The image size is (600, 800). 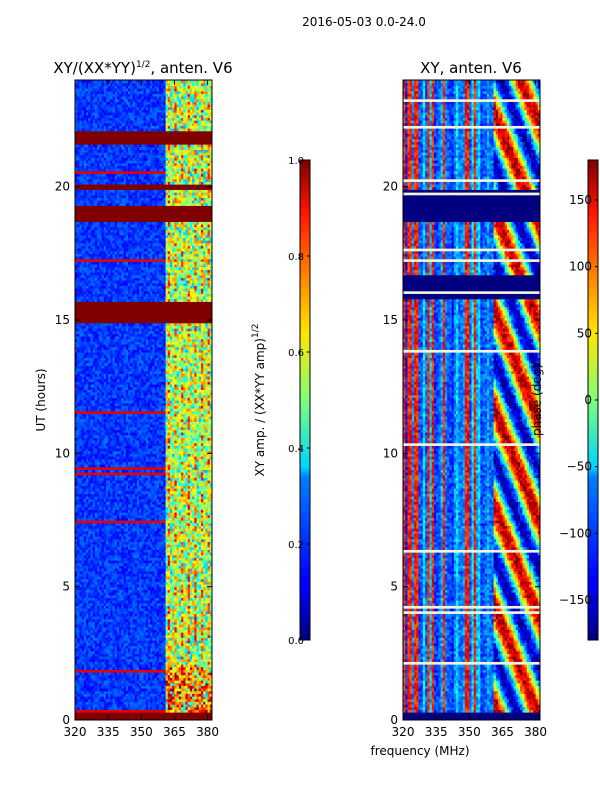 What do you see at coordinates (62, 453) in the screenshot?
I see `left-ytick-label: 10` at bounding box center [62, 453].